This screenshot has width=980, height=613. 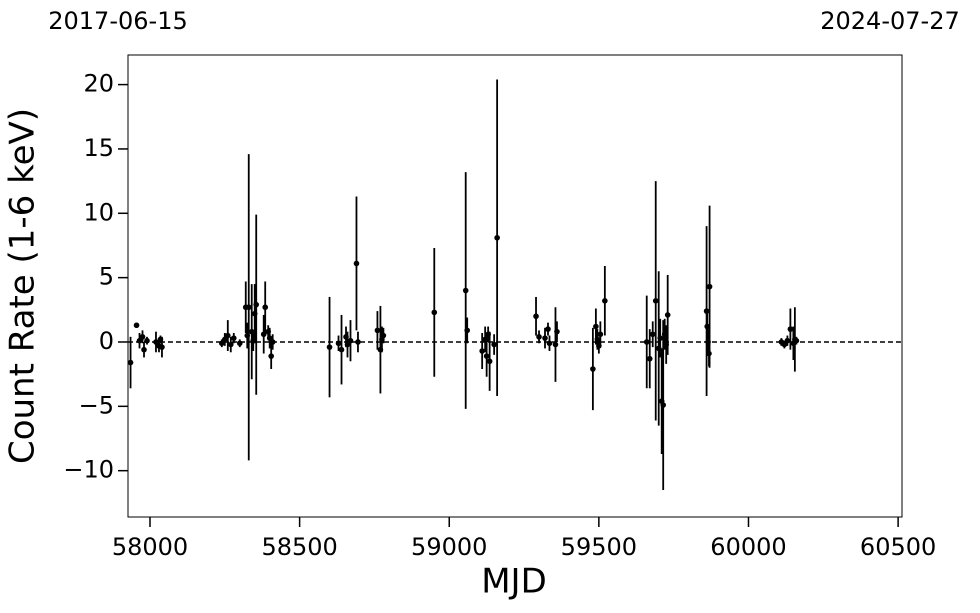 What do you see at coordinates (150, 547) in the screenshot?
I see `x-tick-label: 58000` at bounding box center [150, 547].